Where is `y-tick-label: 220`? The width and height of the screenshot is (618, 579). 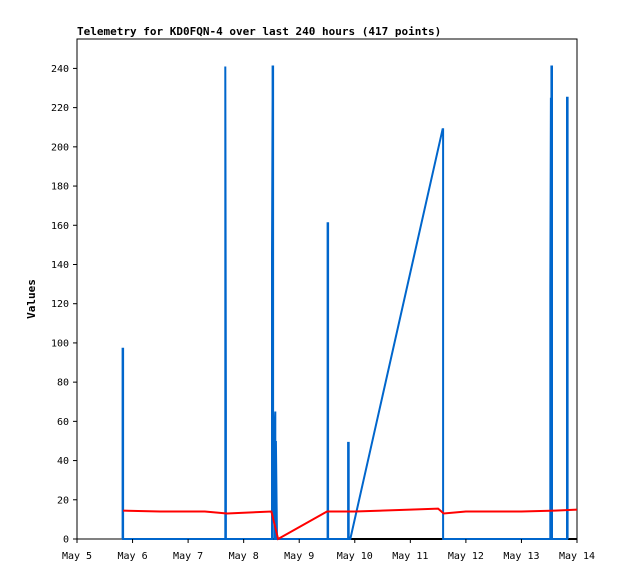
y-tick-label: 220 is located at coordinates (60, 108).